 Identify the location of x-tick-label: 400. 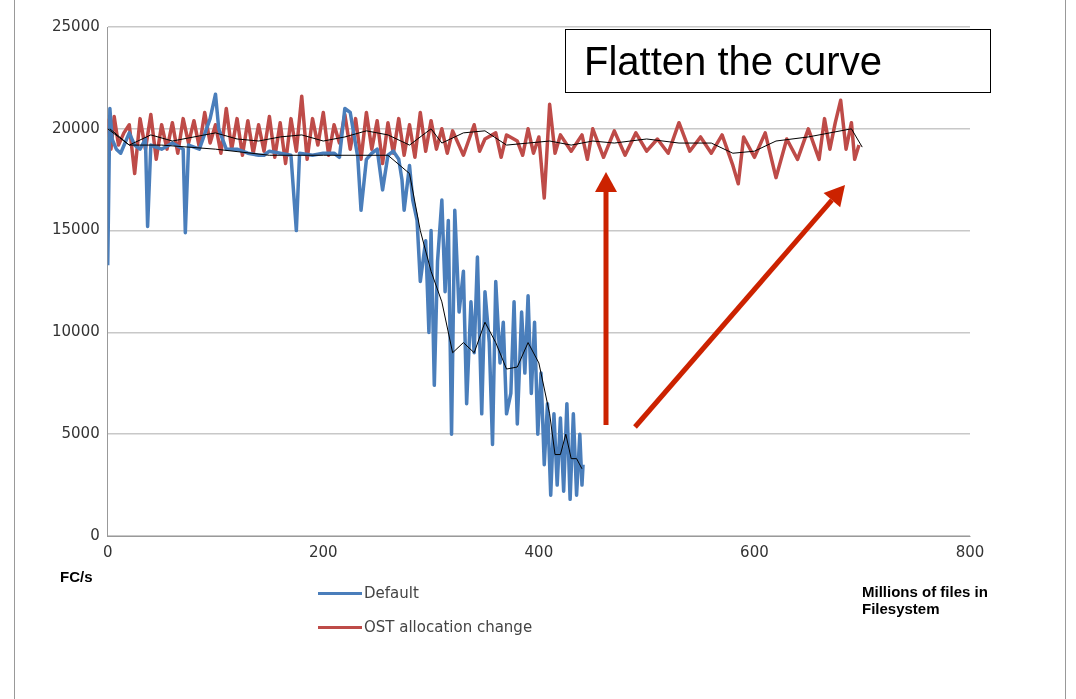
(539, 551).